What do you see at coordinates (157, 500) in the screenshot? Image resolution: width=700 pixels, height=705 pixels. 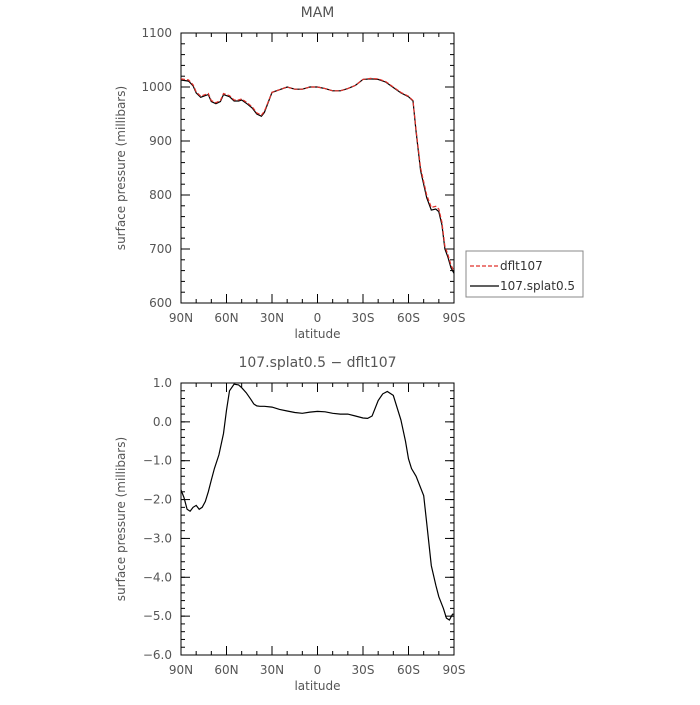 I see `bottom-y-tick-label: −2.0` at bounding box center [157, 500].